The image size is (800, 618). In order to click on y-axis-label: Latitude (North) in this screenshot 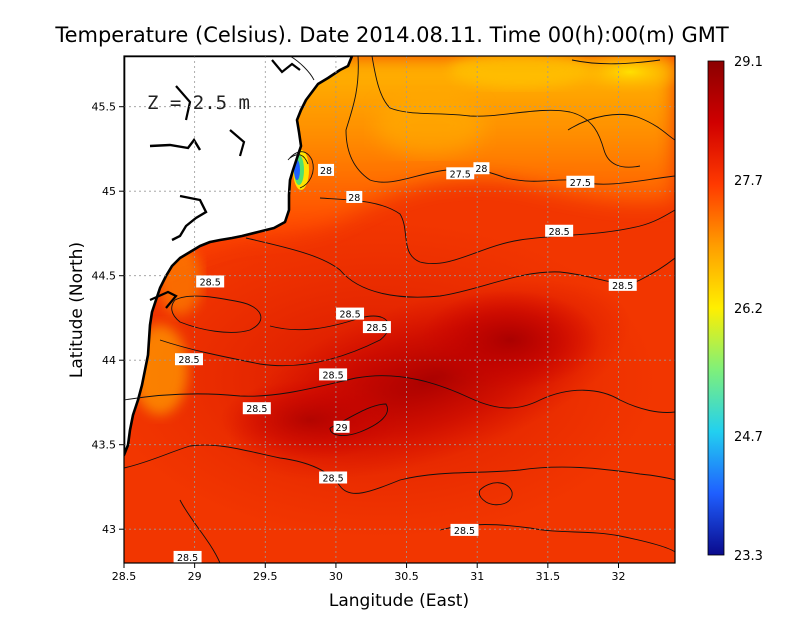, I will do `click(77, 310)`.